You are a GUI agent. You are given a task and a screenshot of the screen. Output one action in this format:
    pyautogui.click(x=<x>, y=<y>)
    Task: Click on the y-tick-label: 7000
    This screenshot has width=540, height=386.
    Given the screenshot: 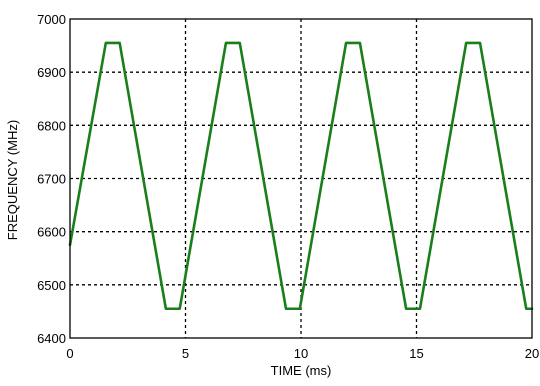 What is the action you would take?
    pyautogui.click(x=51, y=19)
    